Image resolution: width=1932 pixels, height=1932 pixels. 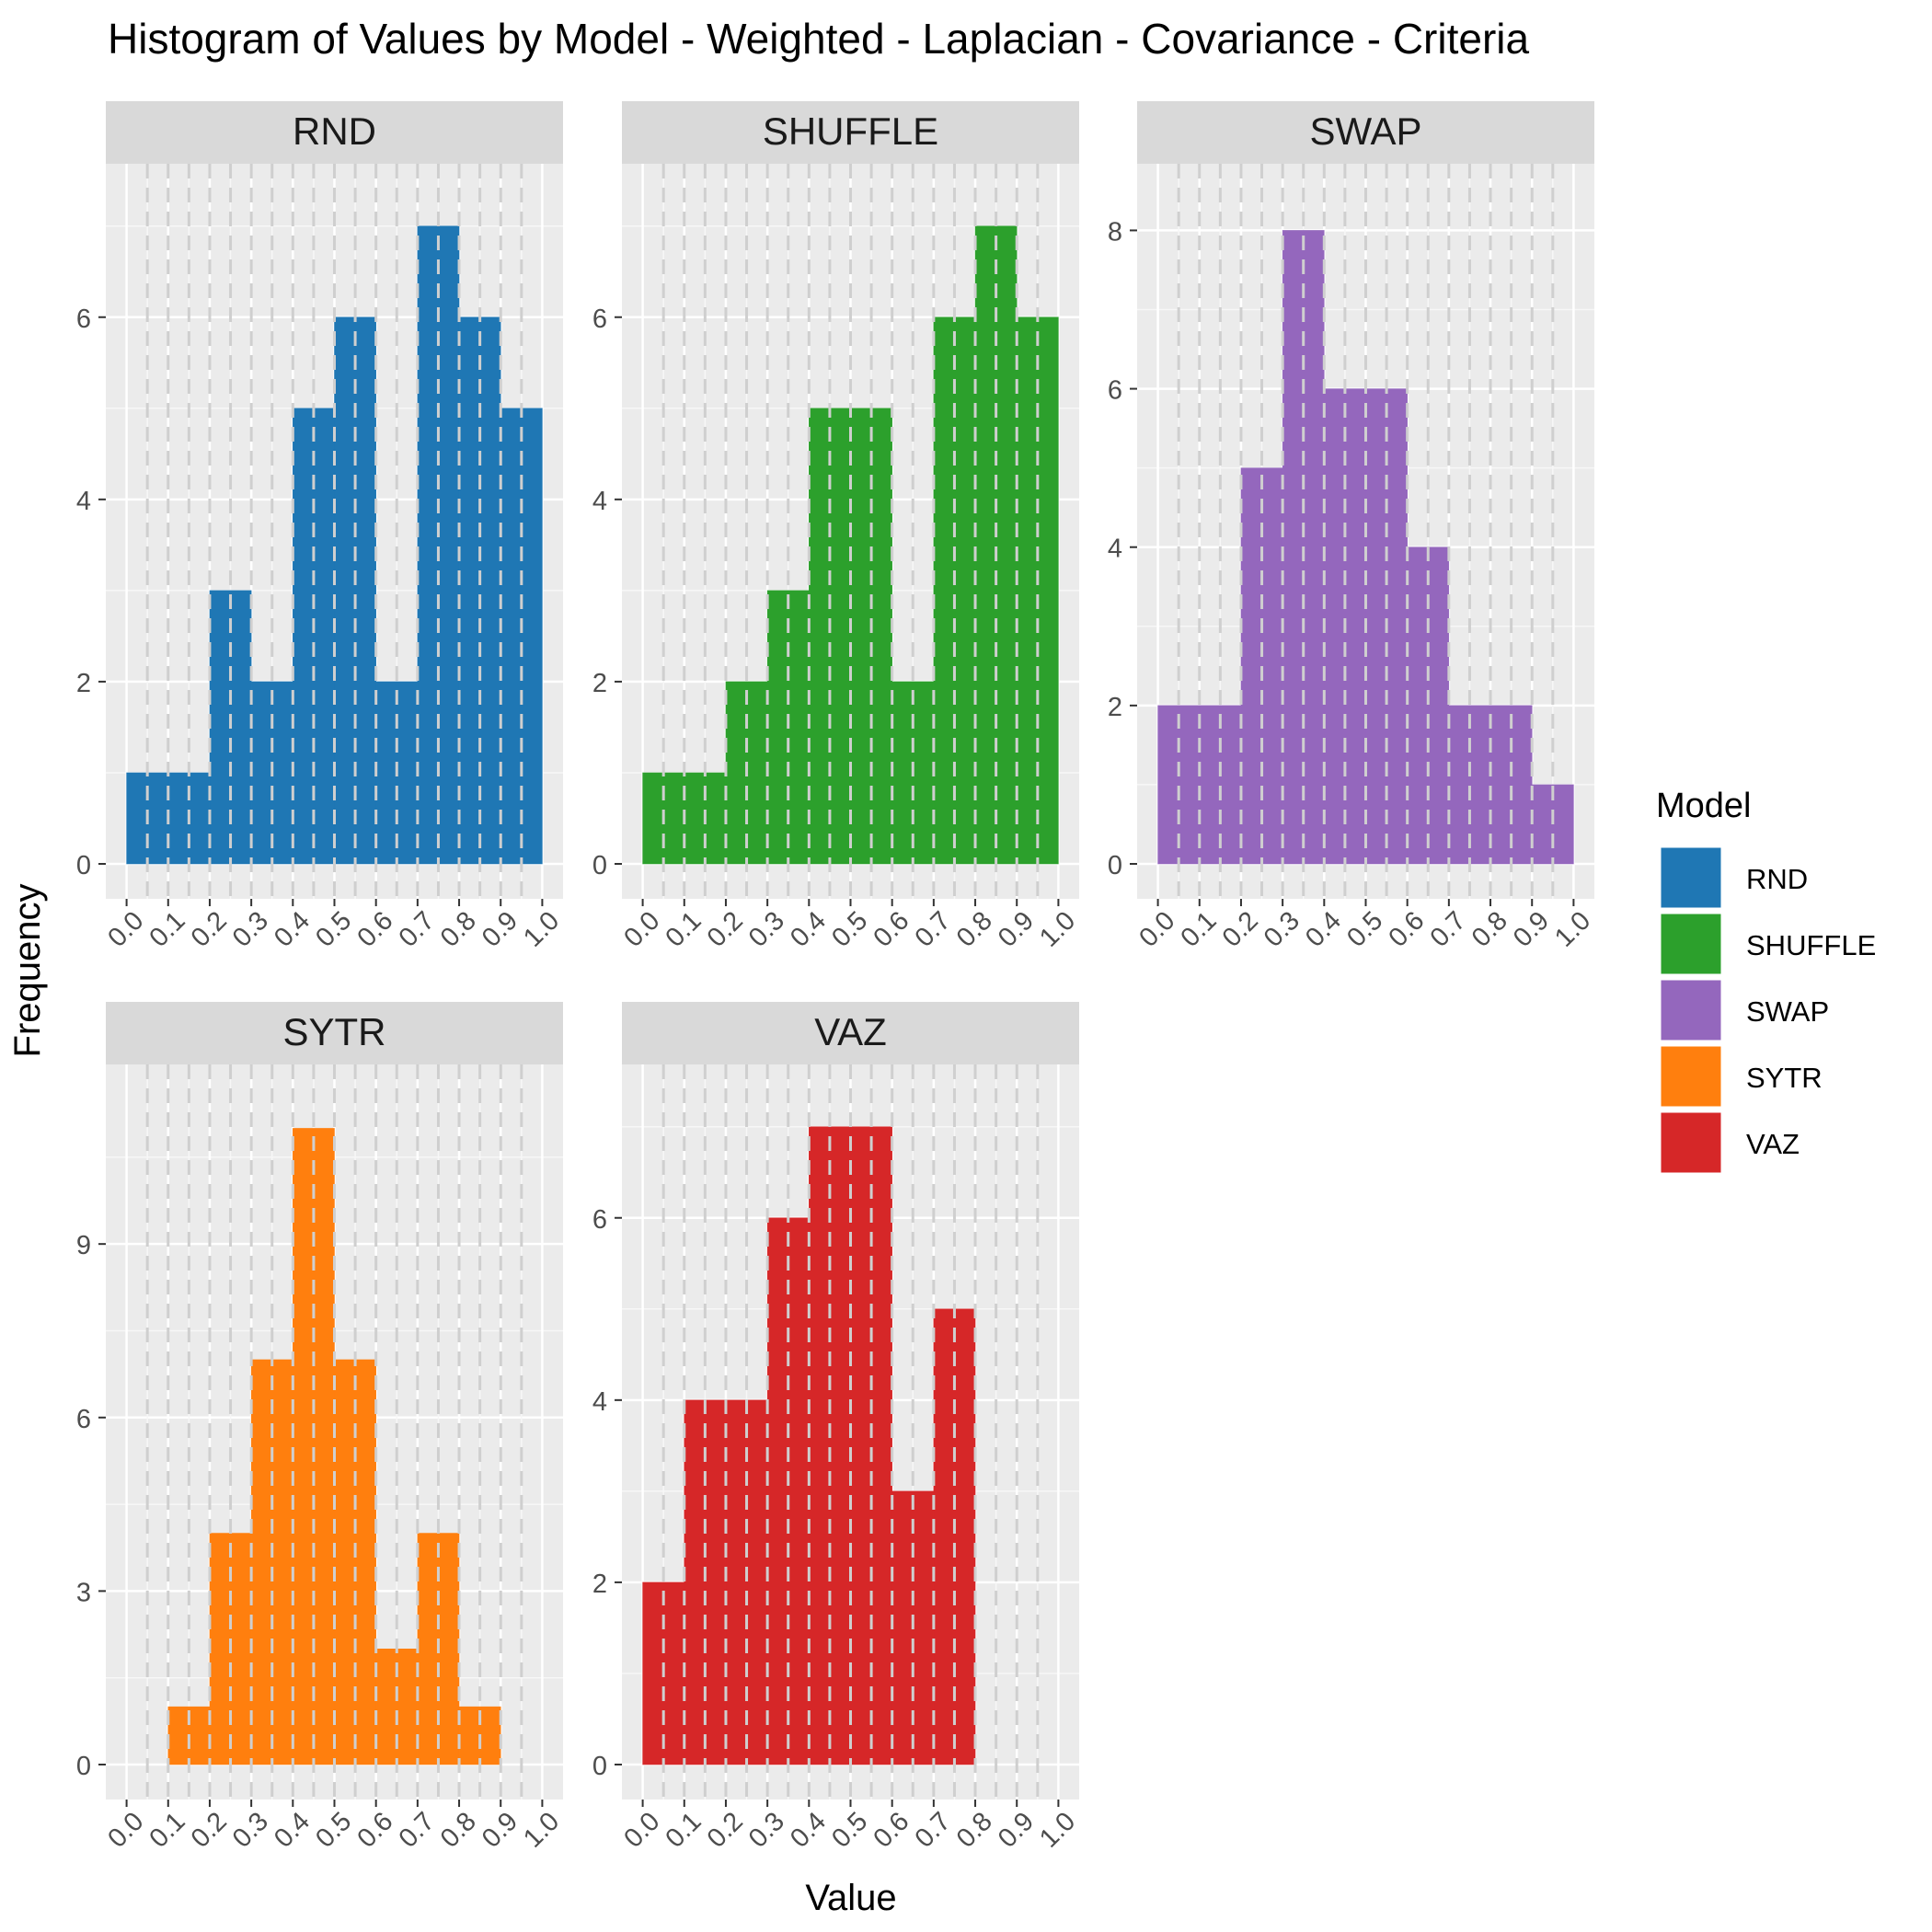 I want to click on facet-strip-label: VAZ, so click(x=850, y=1031).